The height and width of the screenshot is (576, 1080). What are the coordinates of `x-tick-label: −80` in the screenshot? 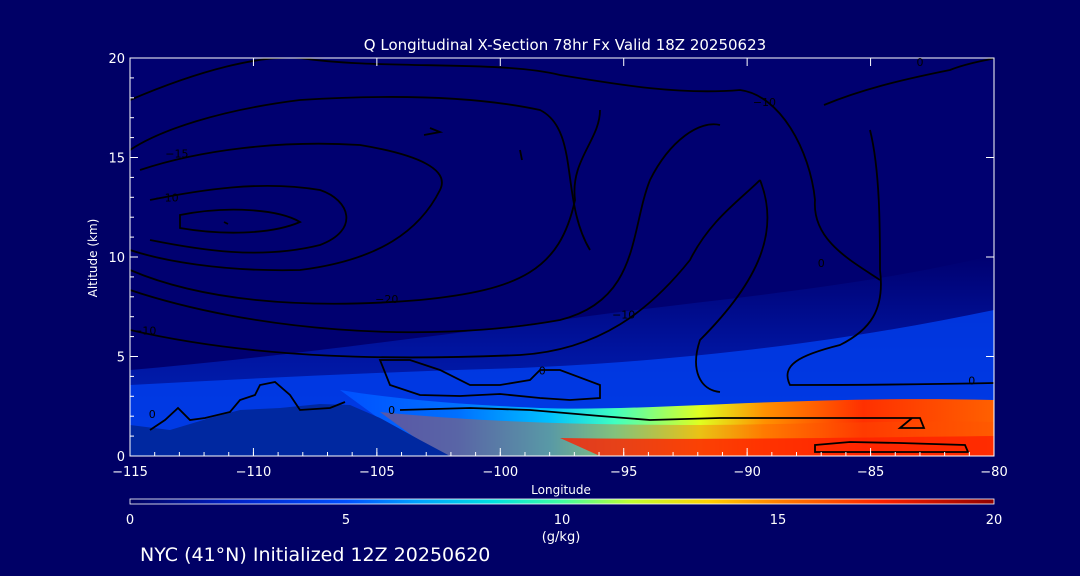 It's located at (993, 472).